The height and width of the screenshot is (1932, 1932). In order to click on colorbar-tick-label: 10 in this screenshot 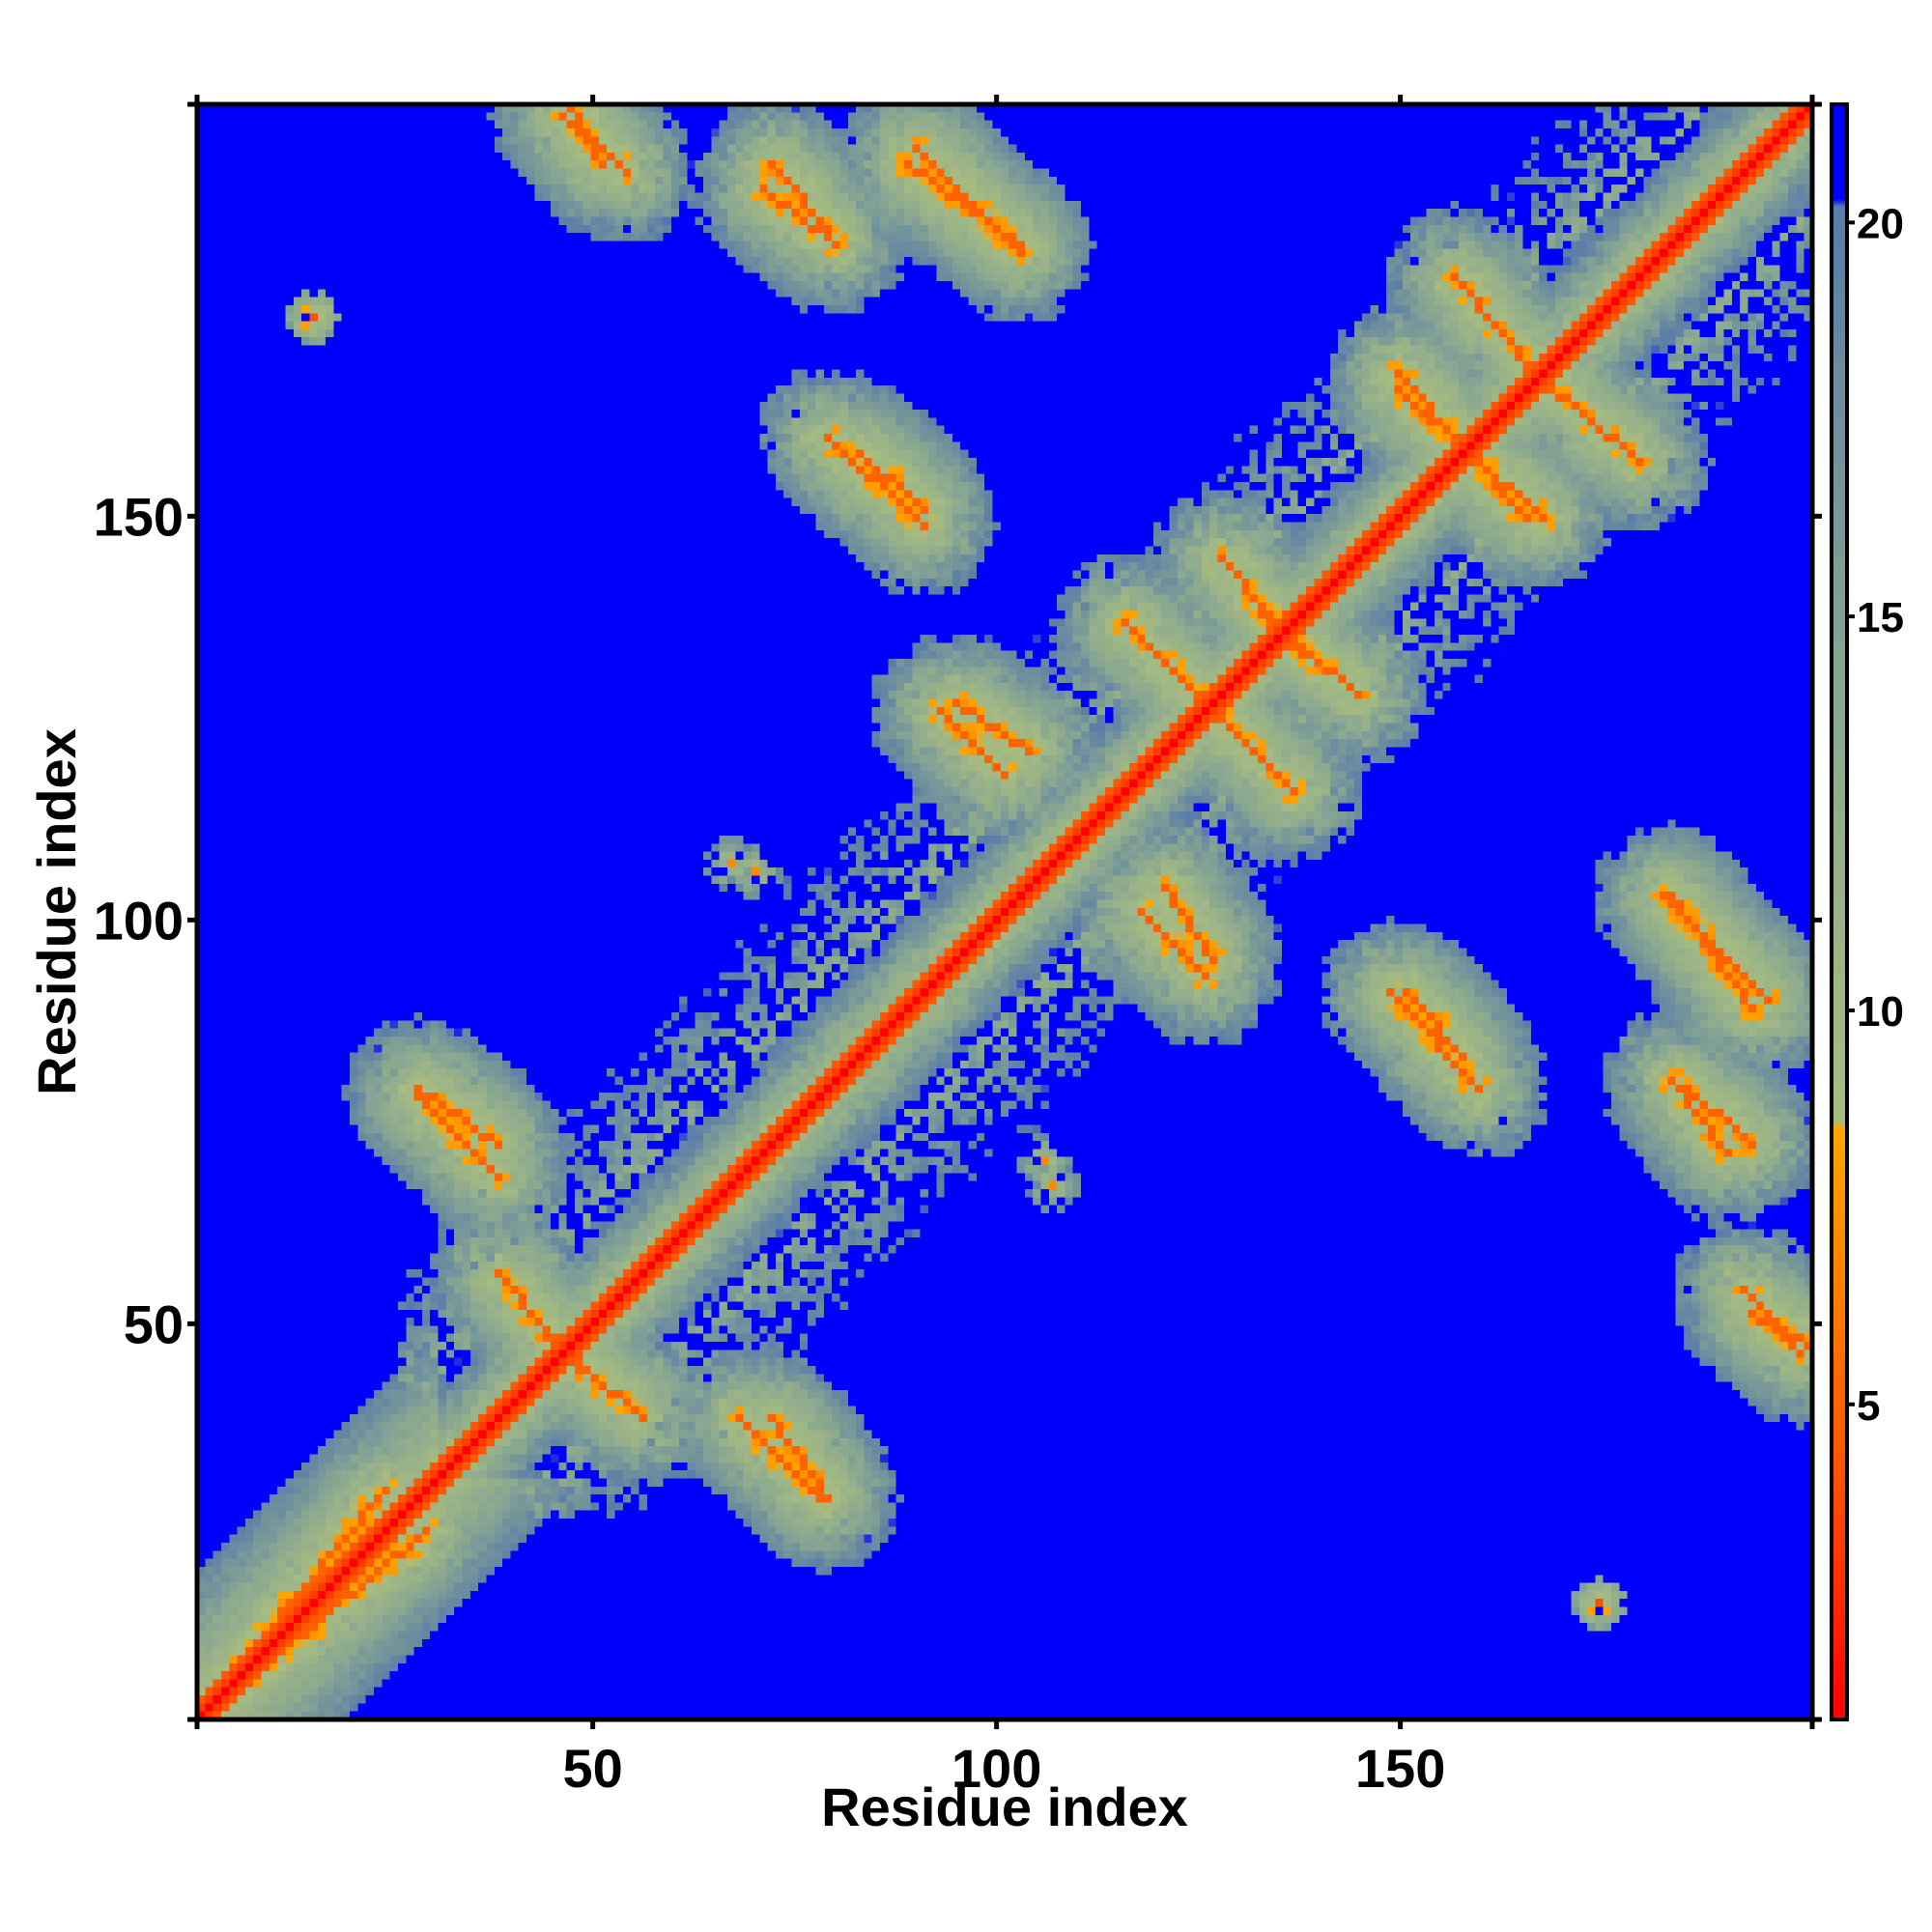, I will do `click(1880, 1012)`.